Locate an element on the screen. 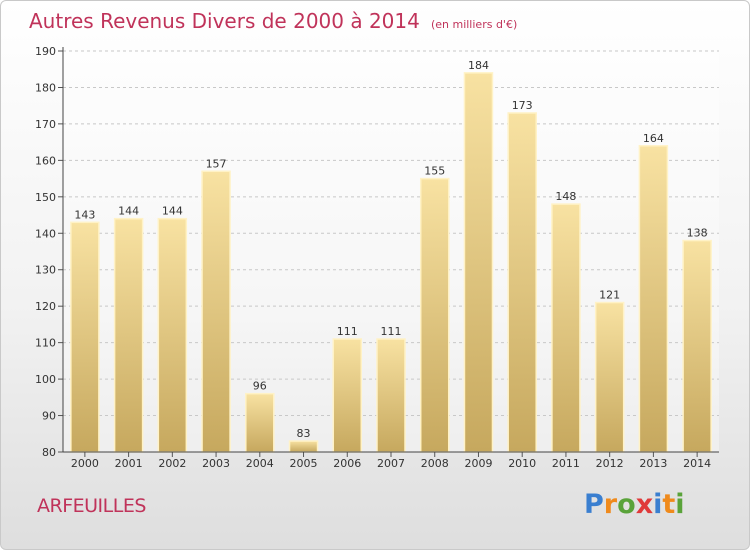 The height and width of the screenshot is (550, 750). x-tick-label: 2000 is located at coordinates (85, 463).